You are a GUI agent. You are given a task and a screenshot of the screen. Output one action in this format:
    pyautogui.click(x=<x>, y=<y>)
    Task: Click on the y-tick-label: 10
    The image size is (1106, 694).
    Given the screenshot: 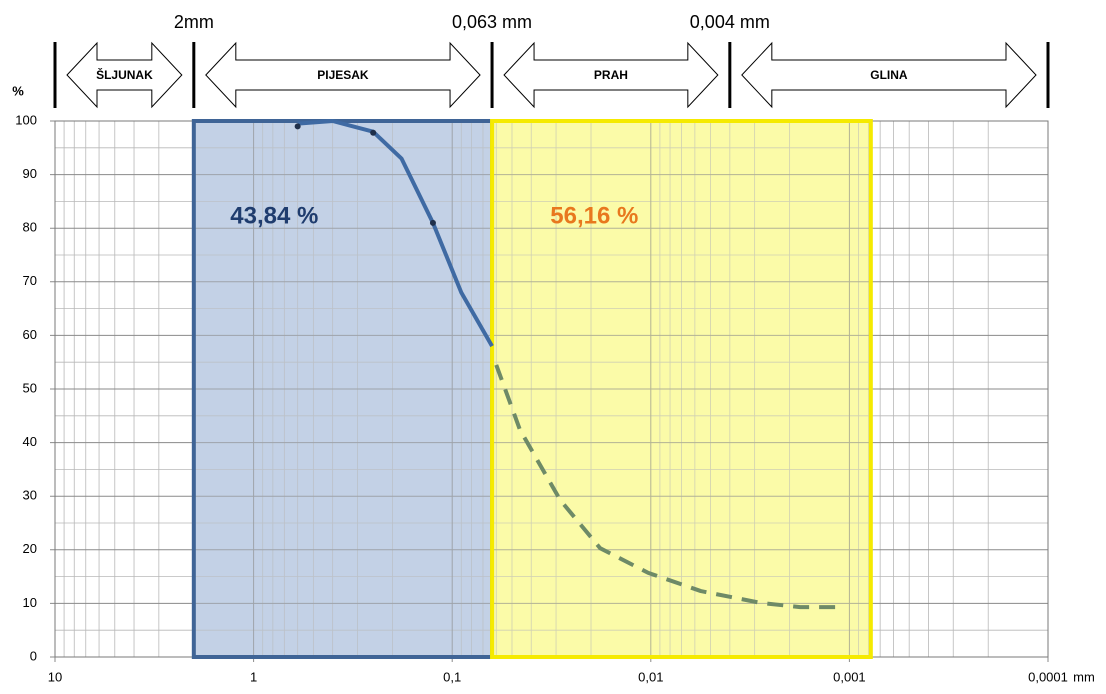 What is the action you would take?
    pyautogui.click(x=30, y=602)
    